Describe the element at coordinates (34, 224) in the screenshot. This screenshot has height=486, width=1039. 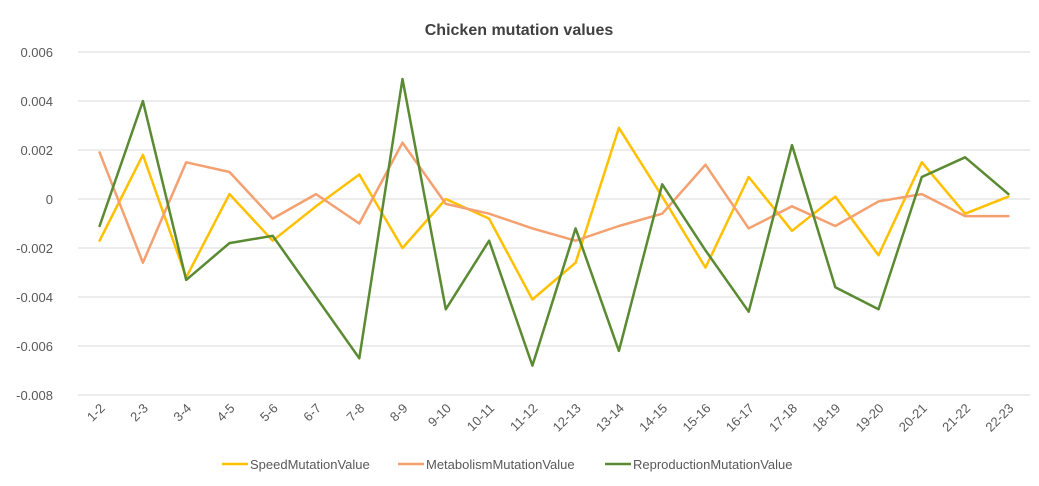
I see `y-axis-ticks: 0.006 0.004 0.002 0 -0.002 -0.004 -0.006 -0.008` at that location.